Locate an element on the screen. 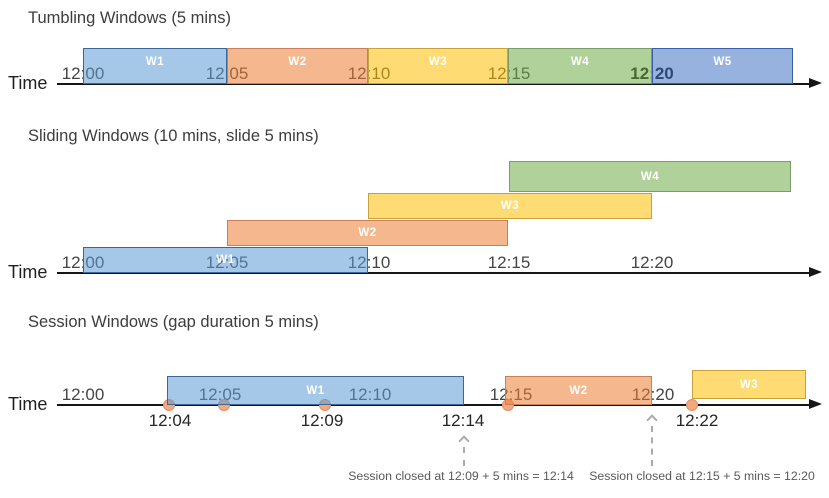  session-window-label-w3: W3 is located at coordinates (749, 384).